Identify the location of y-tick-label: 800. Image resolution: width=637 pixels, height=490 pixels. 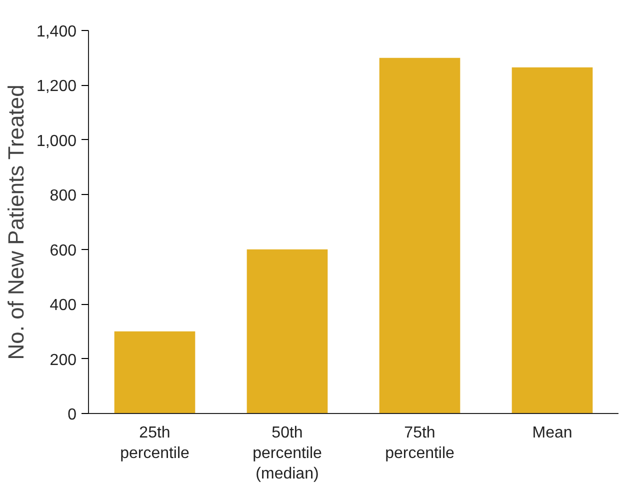
(63, 196).